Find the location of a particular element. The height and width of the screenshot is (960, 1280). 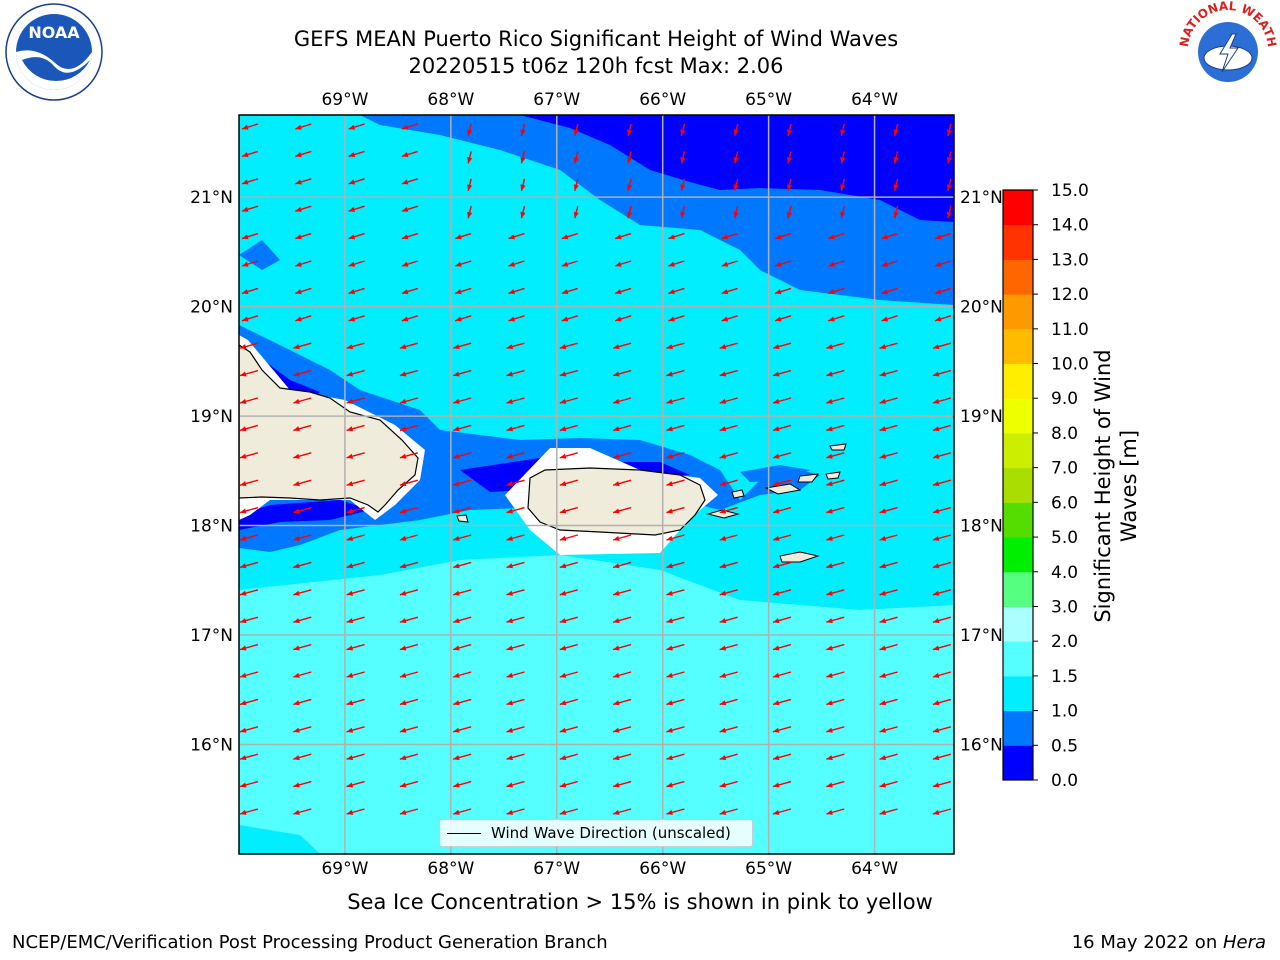

colorbar-tick-label: 14.0 is located at coordinates (1070, 226).